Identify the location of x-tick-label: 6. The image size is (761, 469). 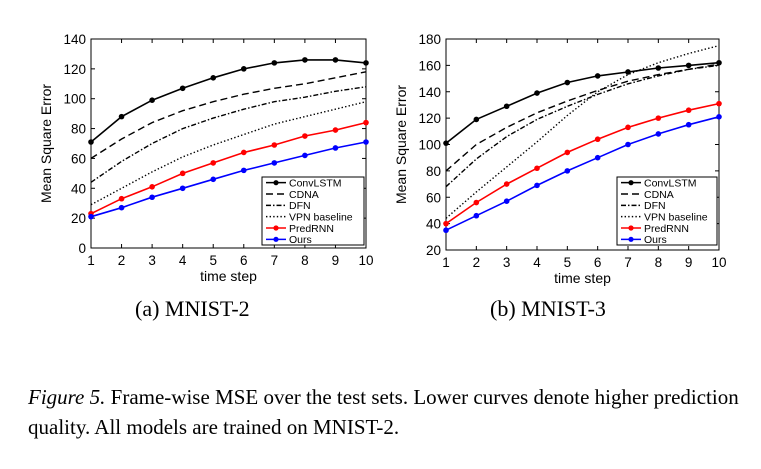
(598, 262).